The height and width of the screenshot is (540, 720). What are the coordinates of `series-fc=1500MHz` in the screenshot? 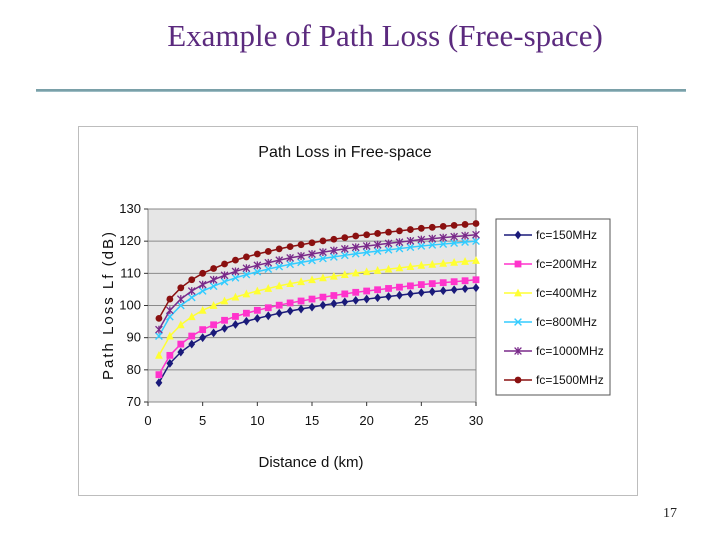 It's located at (317, 271).